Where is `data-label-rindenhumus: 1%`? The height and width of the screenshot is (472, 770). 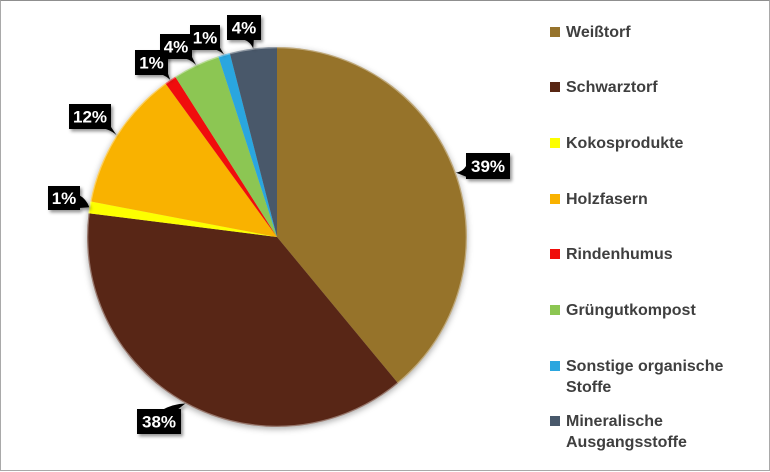
data-label-rindenhumus: 1% is located at coordinates (153, 65).